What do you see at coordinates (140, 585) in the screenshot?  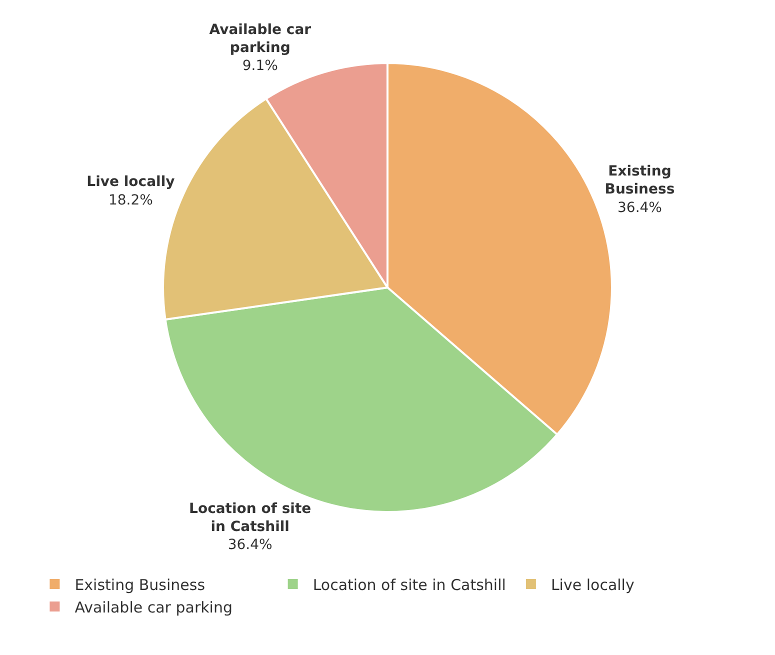 I see `legend-label: Existing Business` at bounding box center [140, 585].